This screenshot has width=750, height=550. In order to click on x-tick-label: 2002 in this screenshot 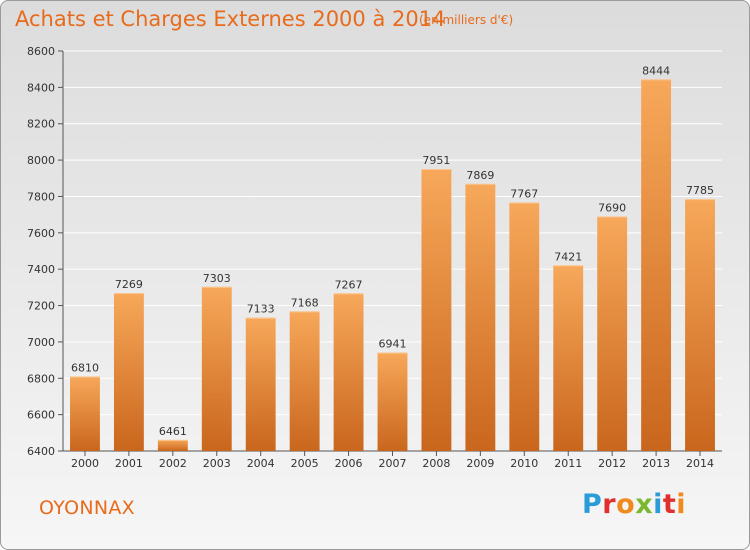, I will do `click(173, 463)`.